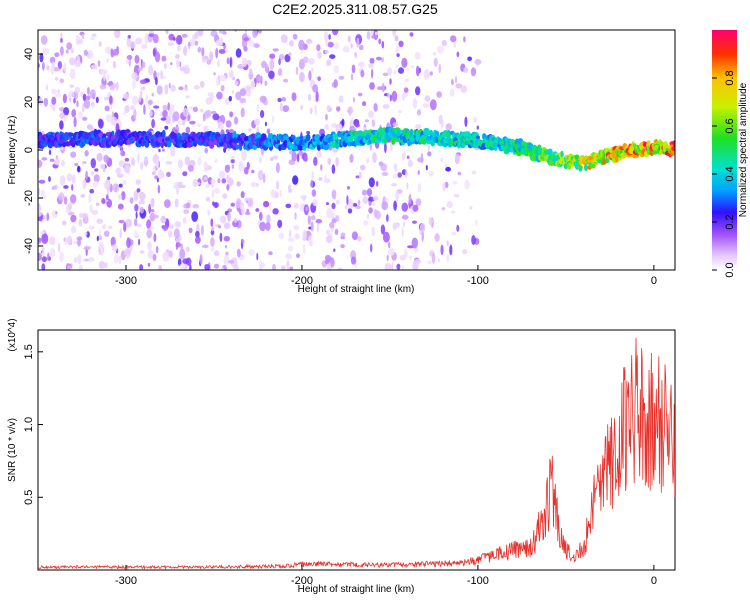 This screenshot has width=750, height=600. What do you see at coordinates (29, 246) in the screenshot?
I see `y-tick-label: -40` at bounding box center [29, 246].